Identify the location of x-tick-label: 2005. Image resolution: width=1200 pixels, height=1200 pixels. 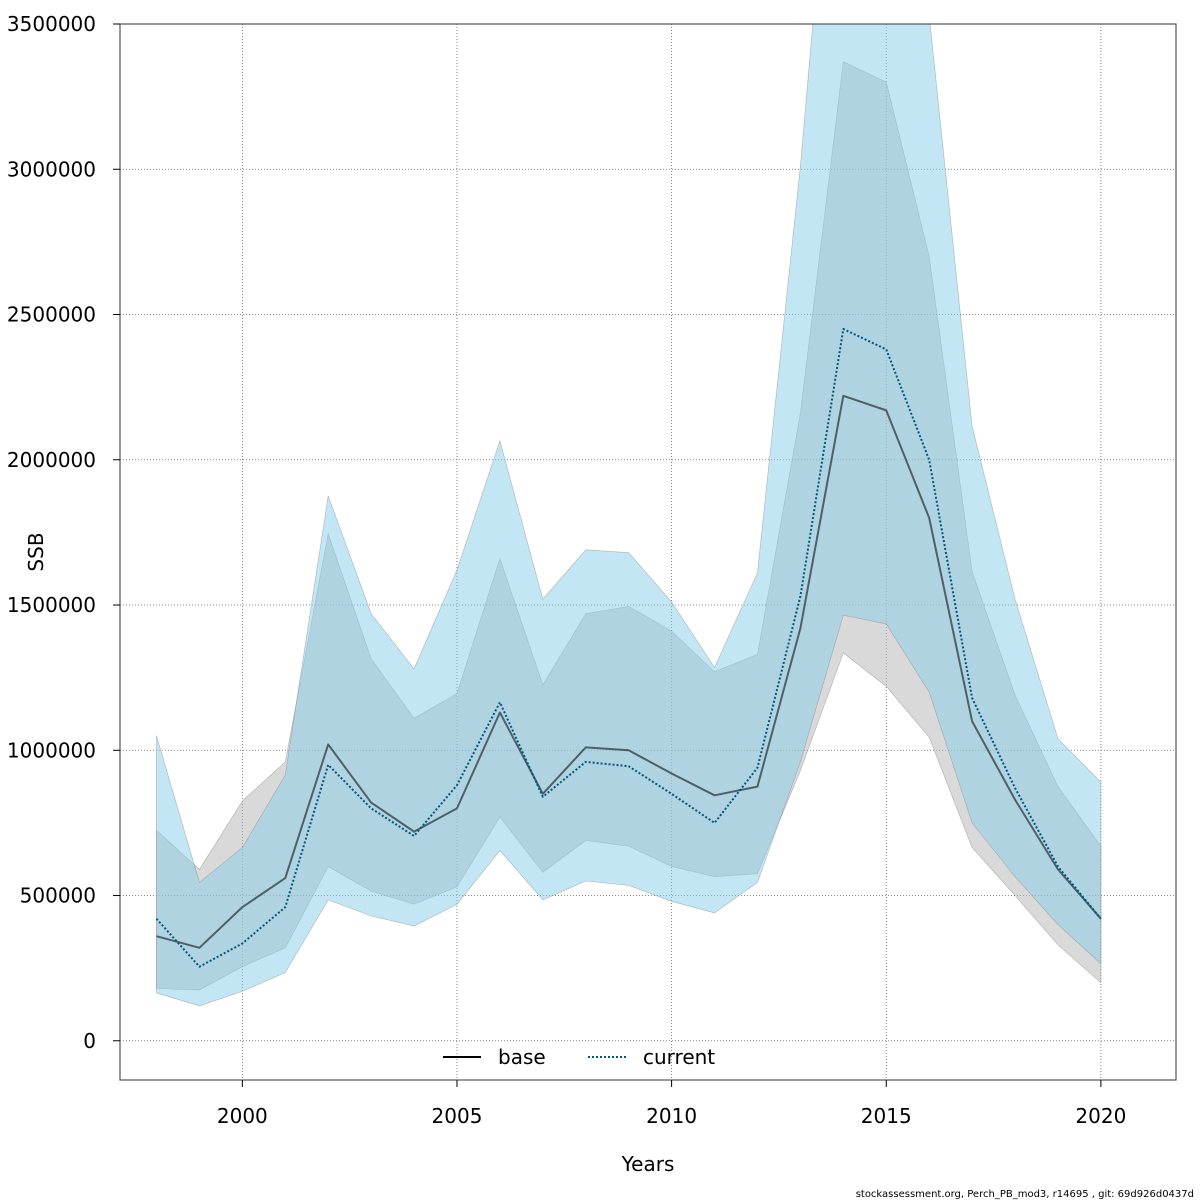
(457, 1116).